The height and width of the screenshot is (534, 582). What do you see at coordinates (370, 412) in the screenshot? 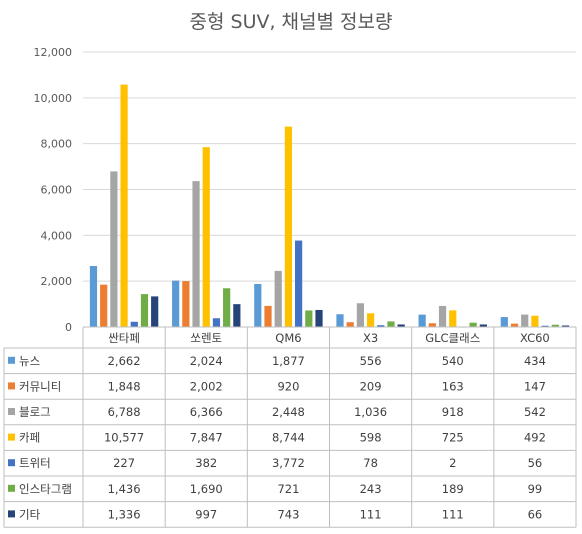
I see `data-label: 1,036` at bounding box center [370, 412].